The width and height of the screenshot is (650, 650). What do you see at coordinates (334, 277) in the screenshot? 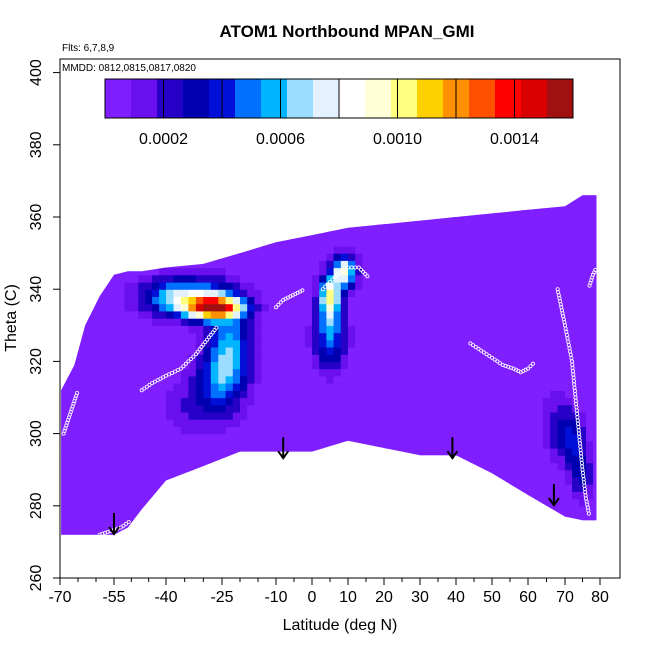
I see `track-point` at bounding box center [334, 277].